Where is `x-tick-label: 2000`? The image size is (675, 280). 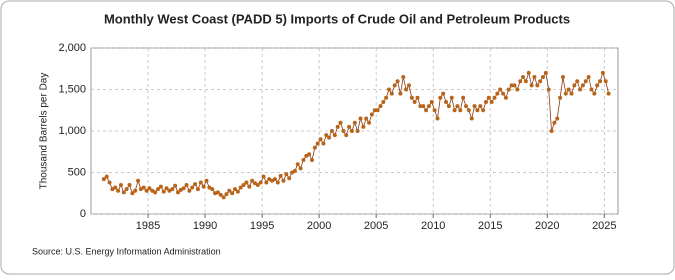 x-tick-label: 2000 is located at coordinates (319, 226).